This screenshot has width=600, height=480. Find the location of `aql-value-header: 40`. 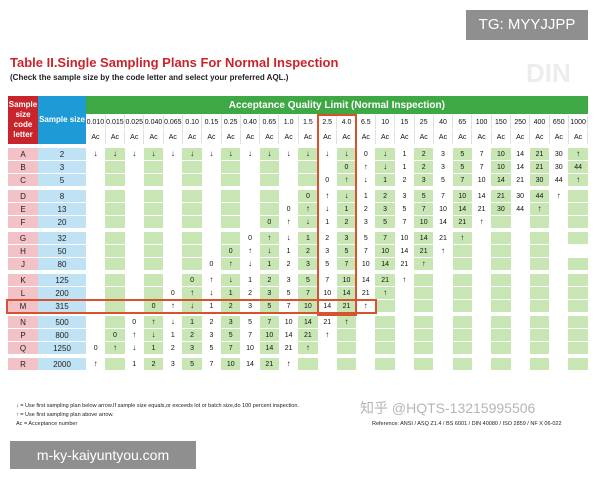

aql-value-header: 40 is located at coordinates (443, 122).